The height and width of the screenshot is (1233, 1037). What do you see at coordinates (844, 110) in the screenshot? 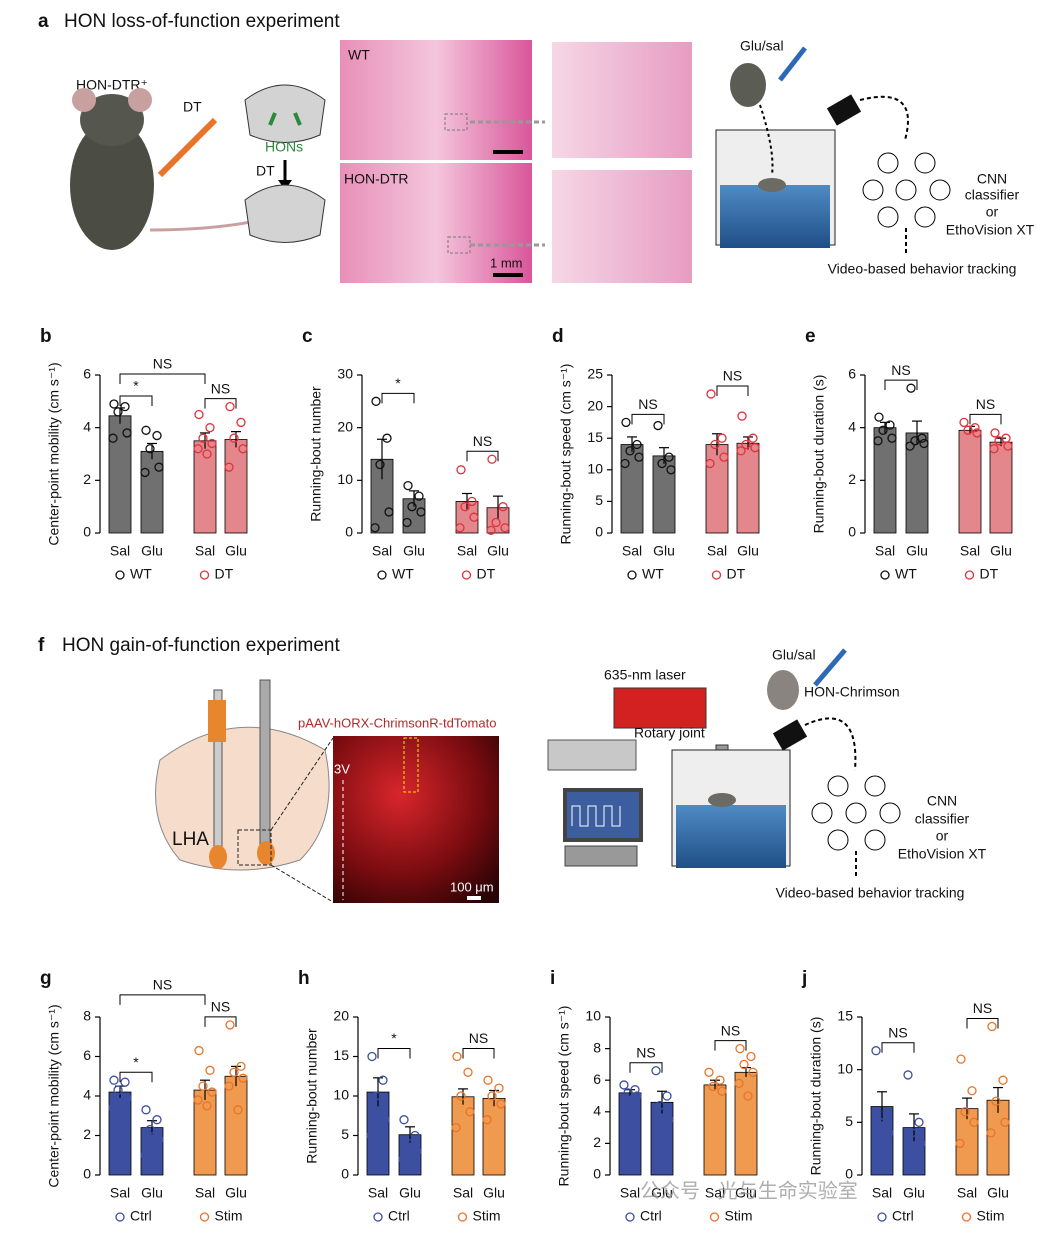
I see `camera` at bounding box center [844, 110].